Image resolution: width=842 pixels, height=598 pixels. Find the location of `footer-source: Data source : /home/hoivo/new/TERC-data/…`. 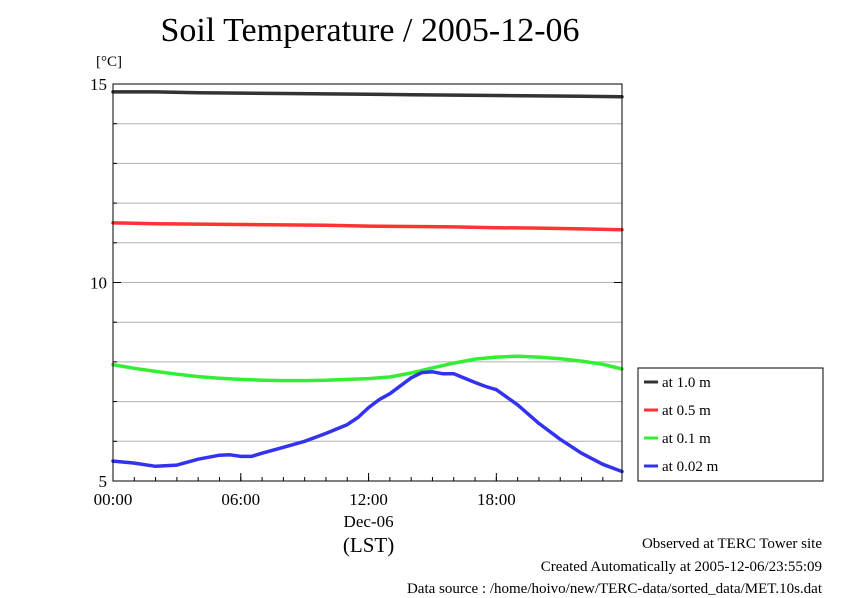

footer-source: Data source : /home/hoivo/new/TERC-data/… is located at coordinates (614, 589).